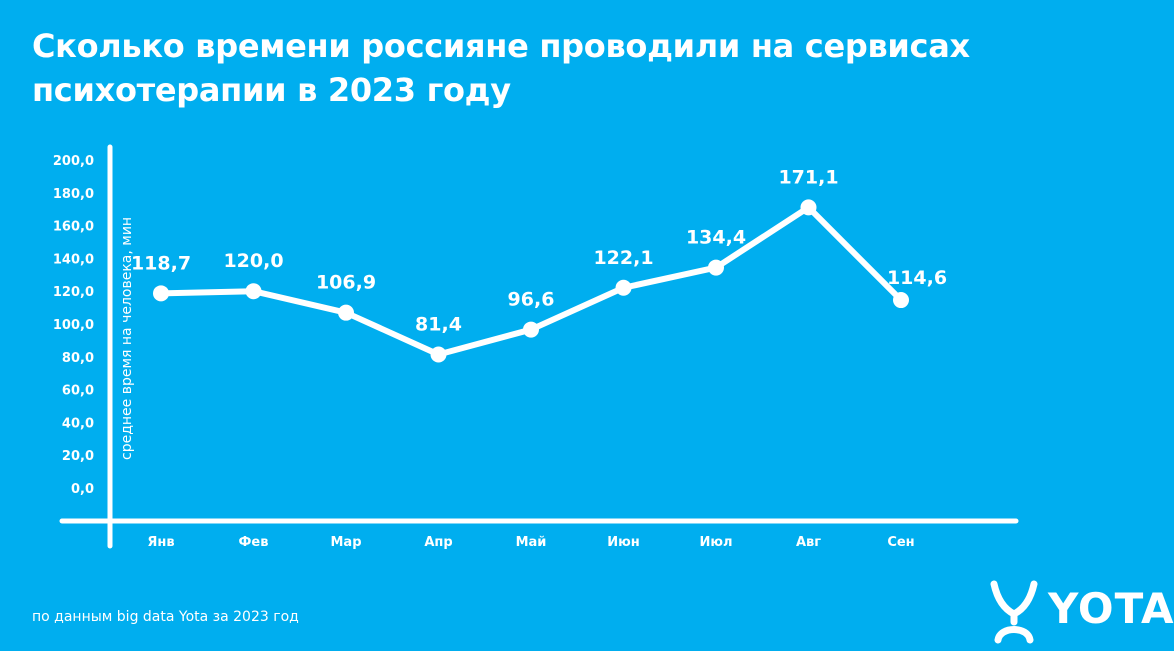 This screenshot has width=1174, height=651. I want to click on x-tick-label: Май, so click(531, 542).